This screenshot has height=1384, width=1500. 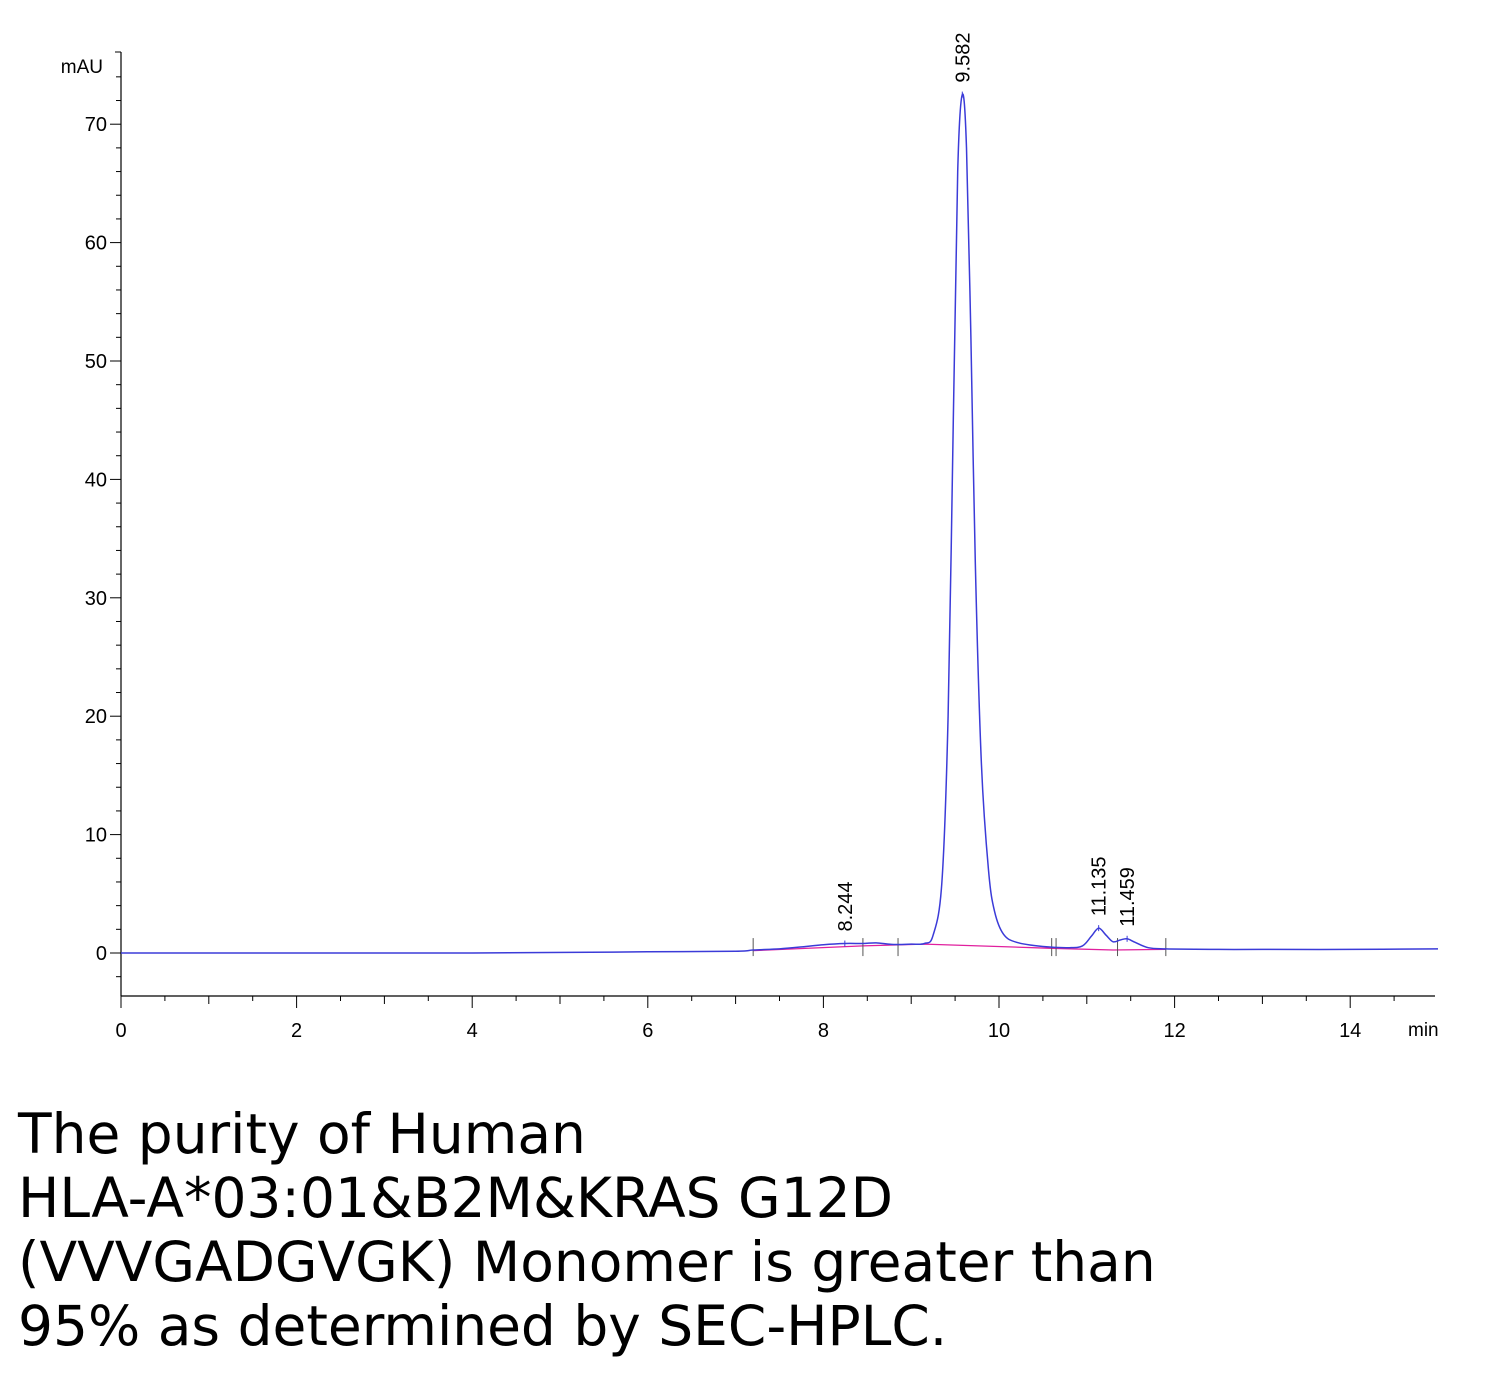 I want to click on y-tick-label: 70, so click(x=96, y=125).